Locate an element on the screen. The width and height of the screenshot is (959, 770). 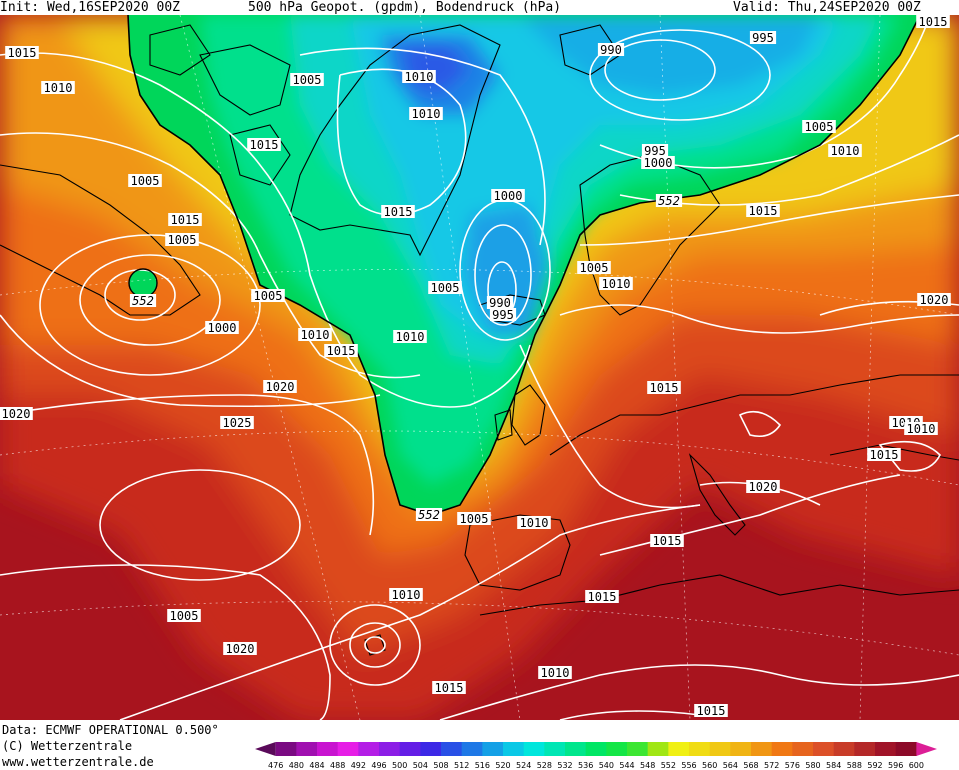
data-source: Data: ECMWF OPERATIONAL 0.500° is located at coordinates (110, 730).